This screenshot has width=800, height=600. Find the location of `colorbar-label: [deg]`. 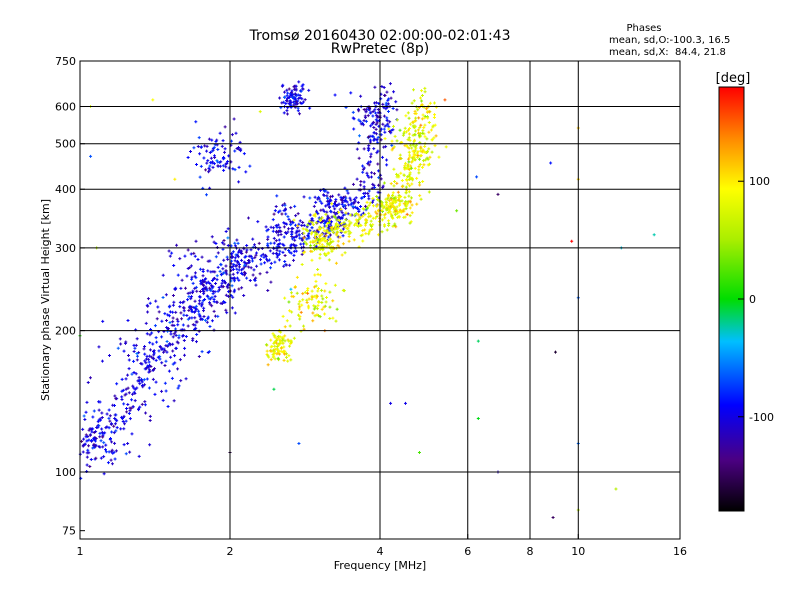

colorbar-label: [deg] is located at coordinates (733, 78).